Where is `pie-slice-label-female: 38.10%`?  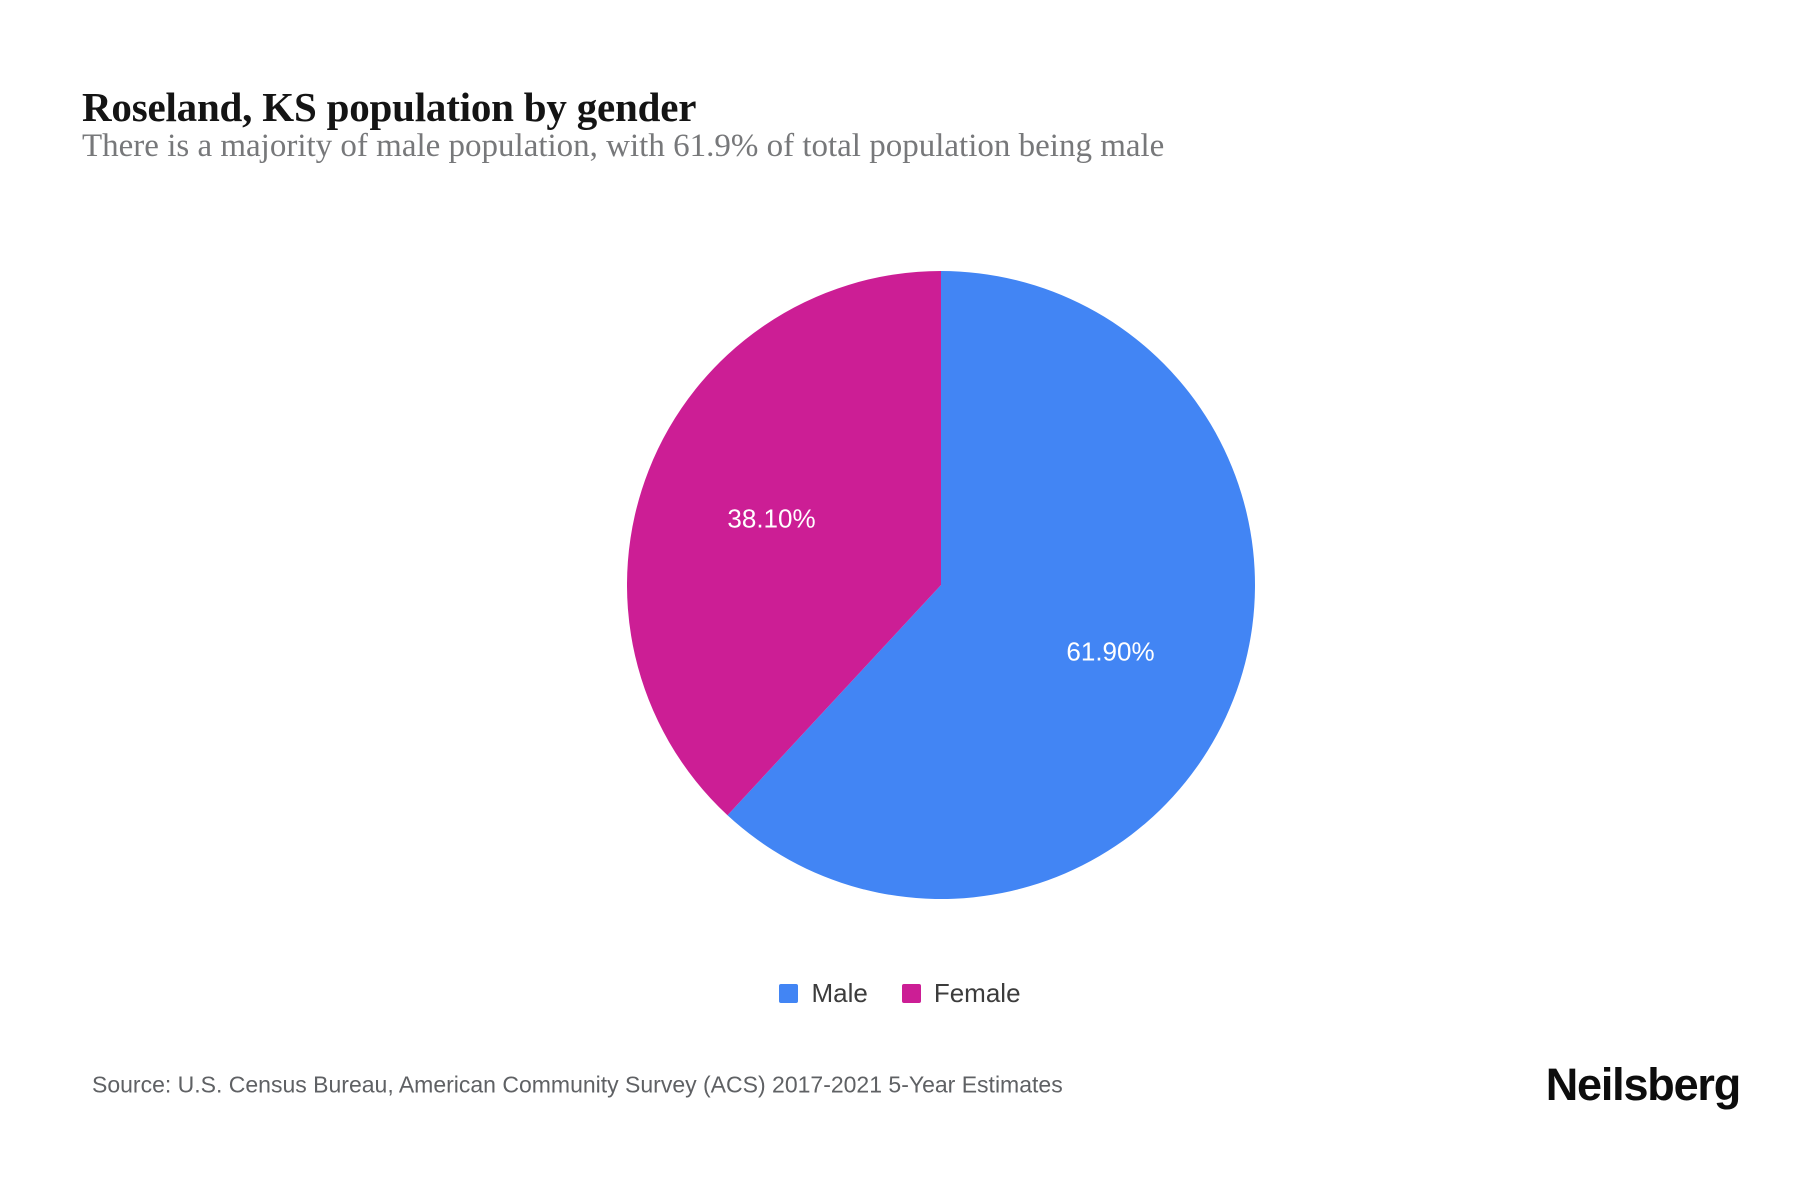 pie-slice-label-female: 38.10% is located at coordinates (771, 519).